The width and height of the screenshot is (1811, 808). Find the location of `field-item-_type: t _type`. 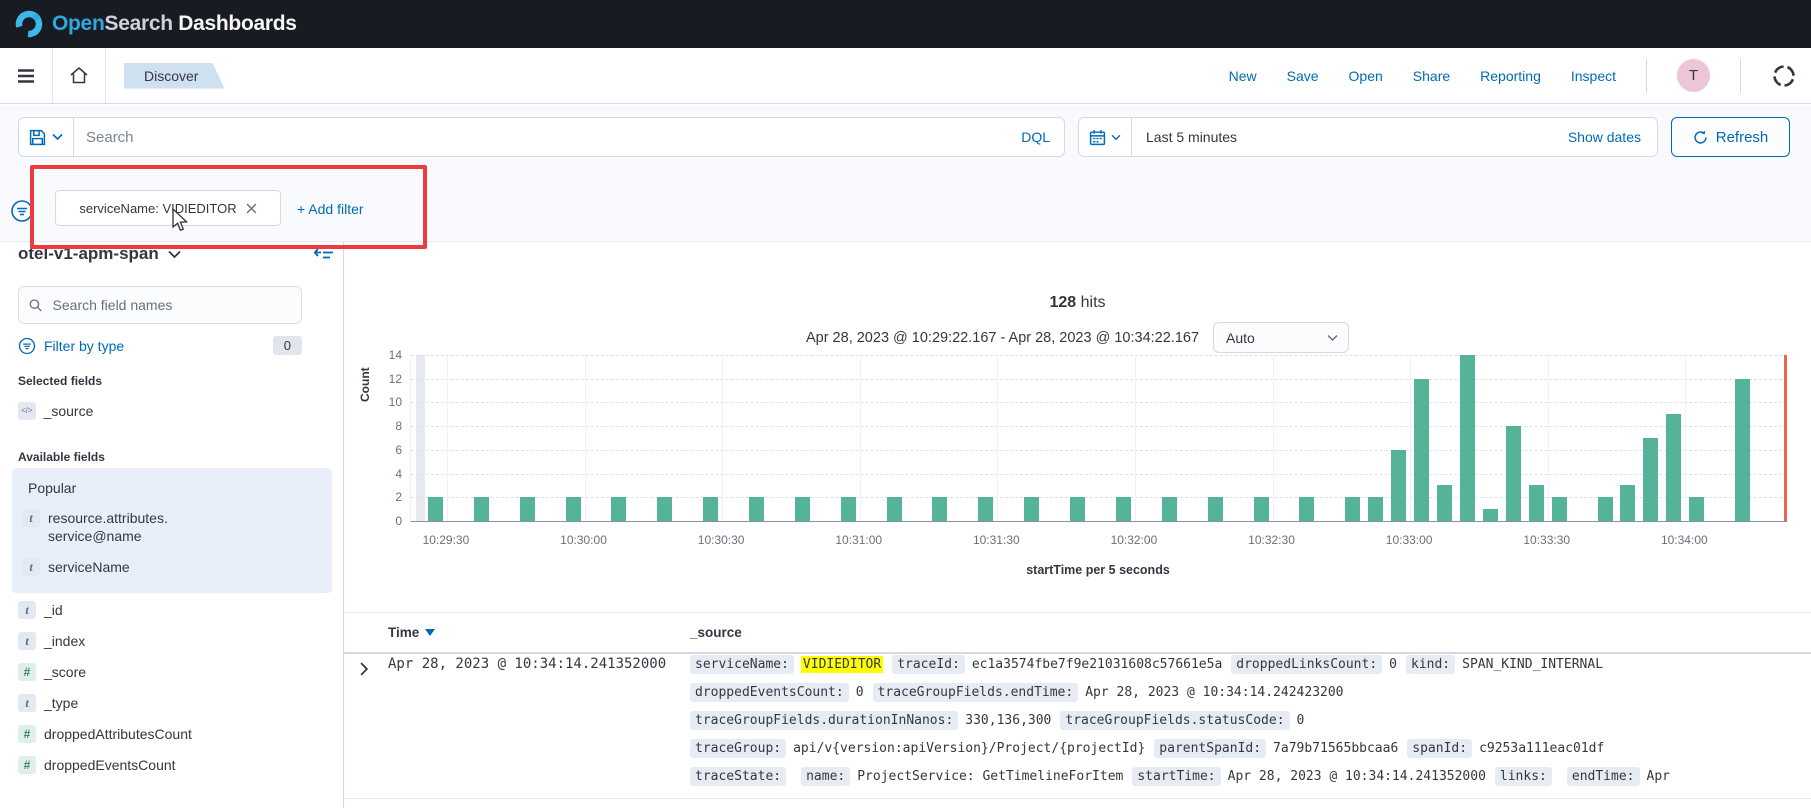

field-item-_type: t _type is located at coordinates (168, 703).